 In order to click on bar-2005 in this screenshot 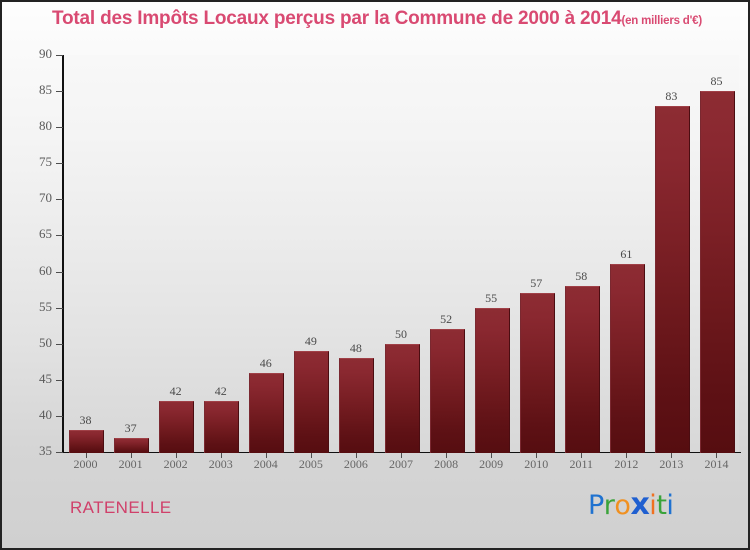, I will do `click(312, 401)`.